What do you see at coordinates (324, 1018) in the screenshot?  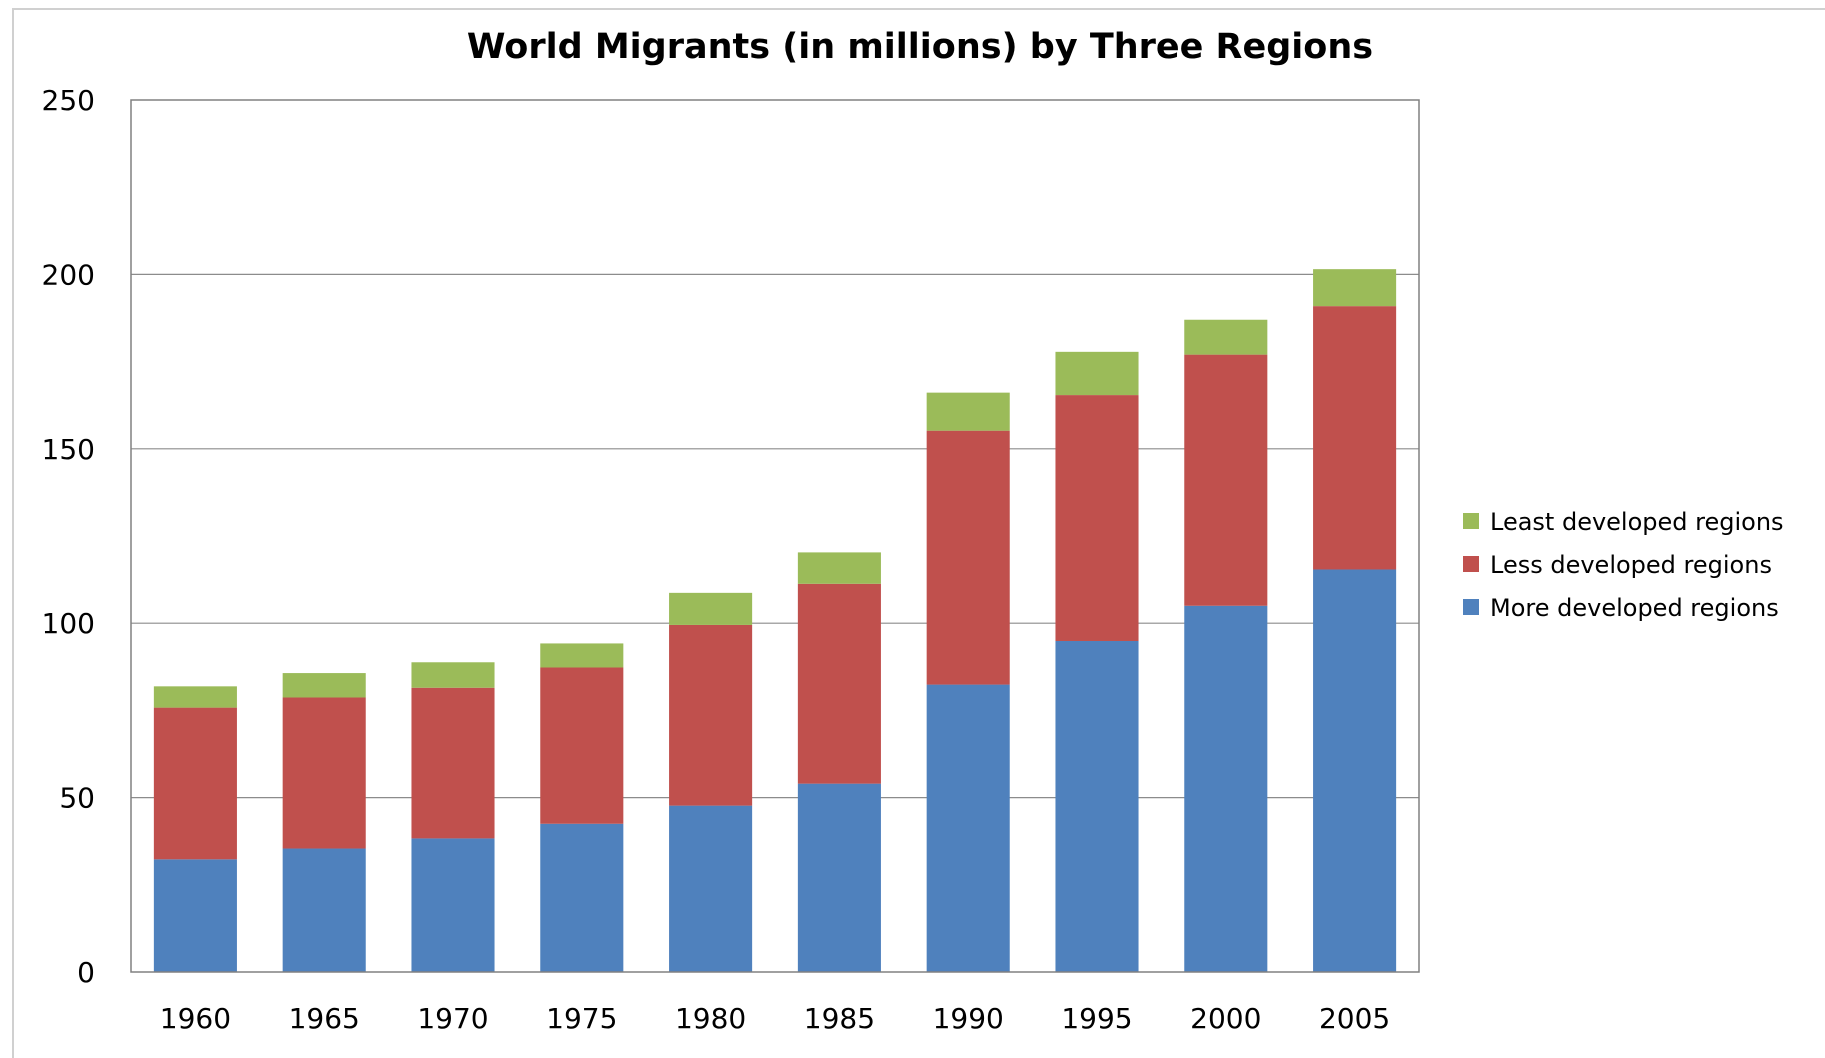 I see `x-tick-label: 1965` at bounding box center [324, 1018].